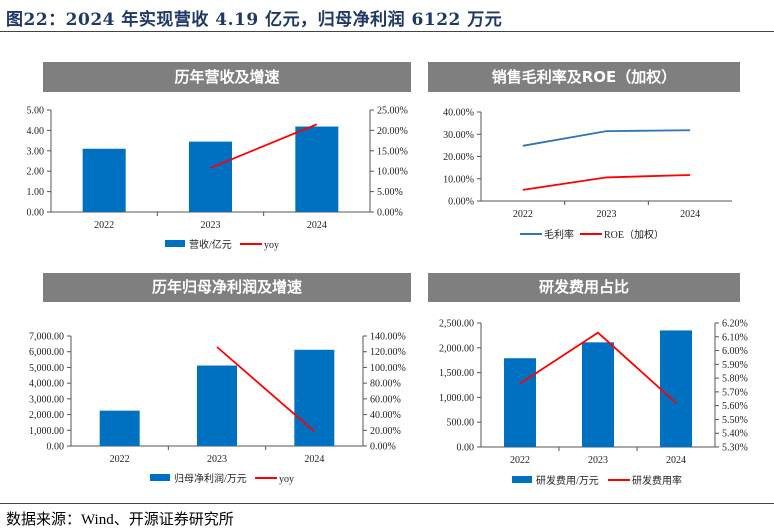 The image size is (774, 530). I want to click on source-note: 数据来源：Wind、开源证券研究所, so click(120, 520).